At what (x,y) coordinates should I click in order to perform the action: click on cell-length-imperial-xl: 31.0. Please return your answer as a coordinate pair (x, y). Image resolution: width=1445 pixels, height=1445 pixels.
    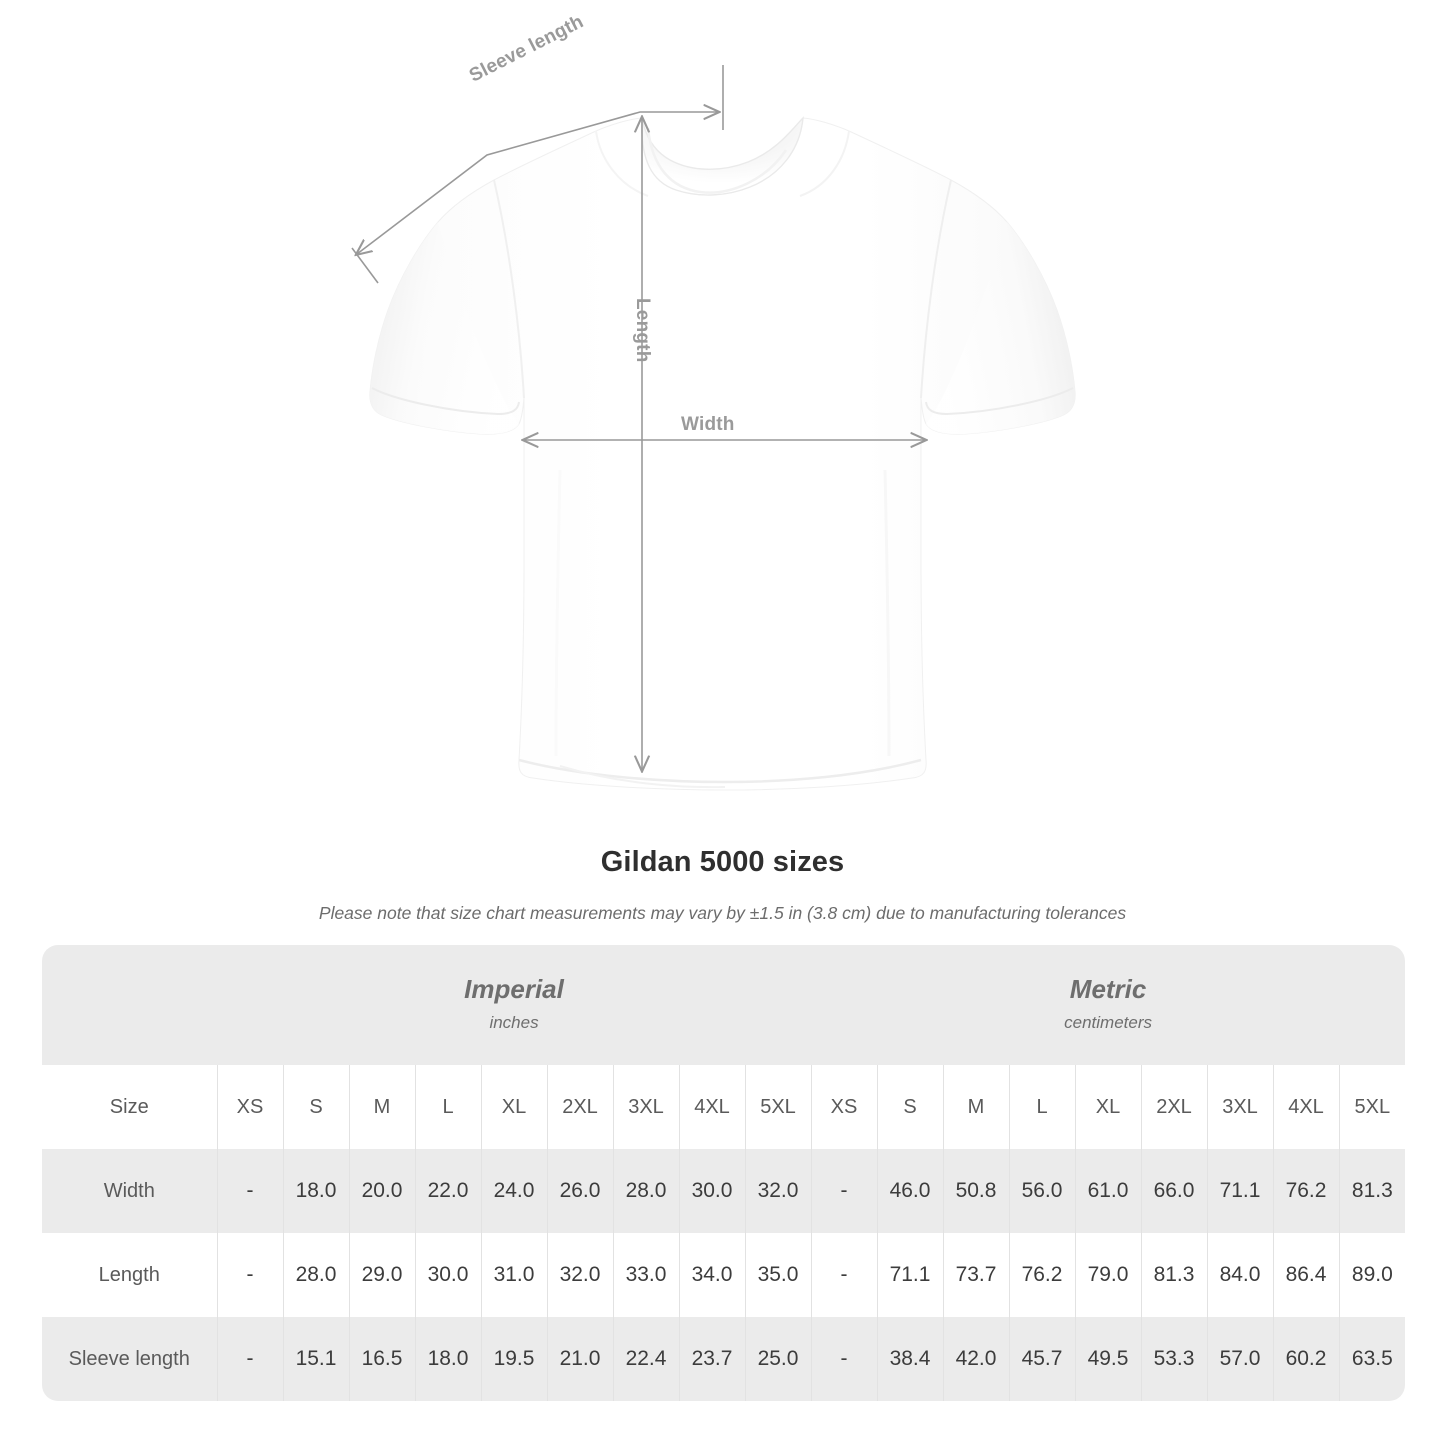
    Looking at the image, I should click on (513, 1275).